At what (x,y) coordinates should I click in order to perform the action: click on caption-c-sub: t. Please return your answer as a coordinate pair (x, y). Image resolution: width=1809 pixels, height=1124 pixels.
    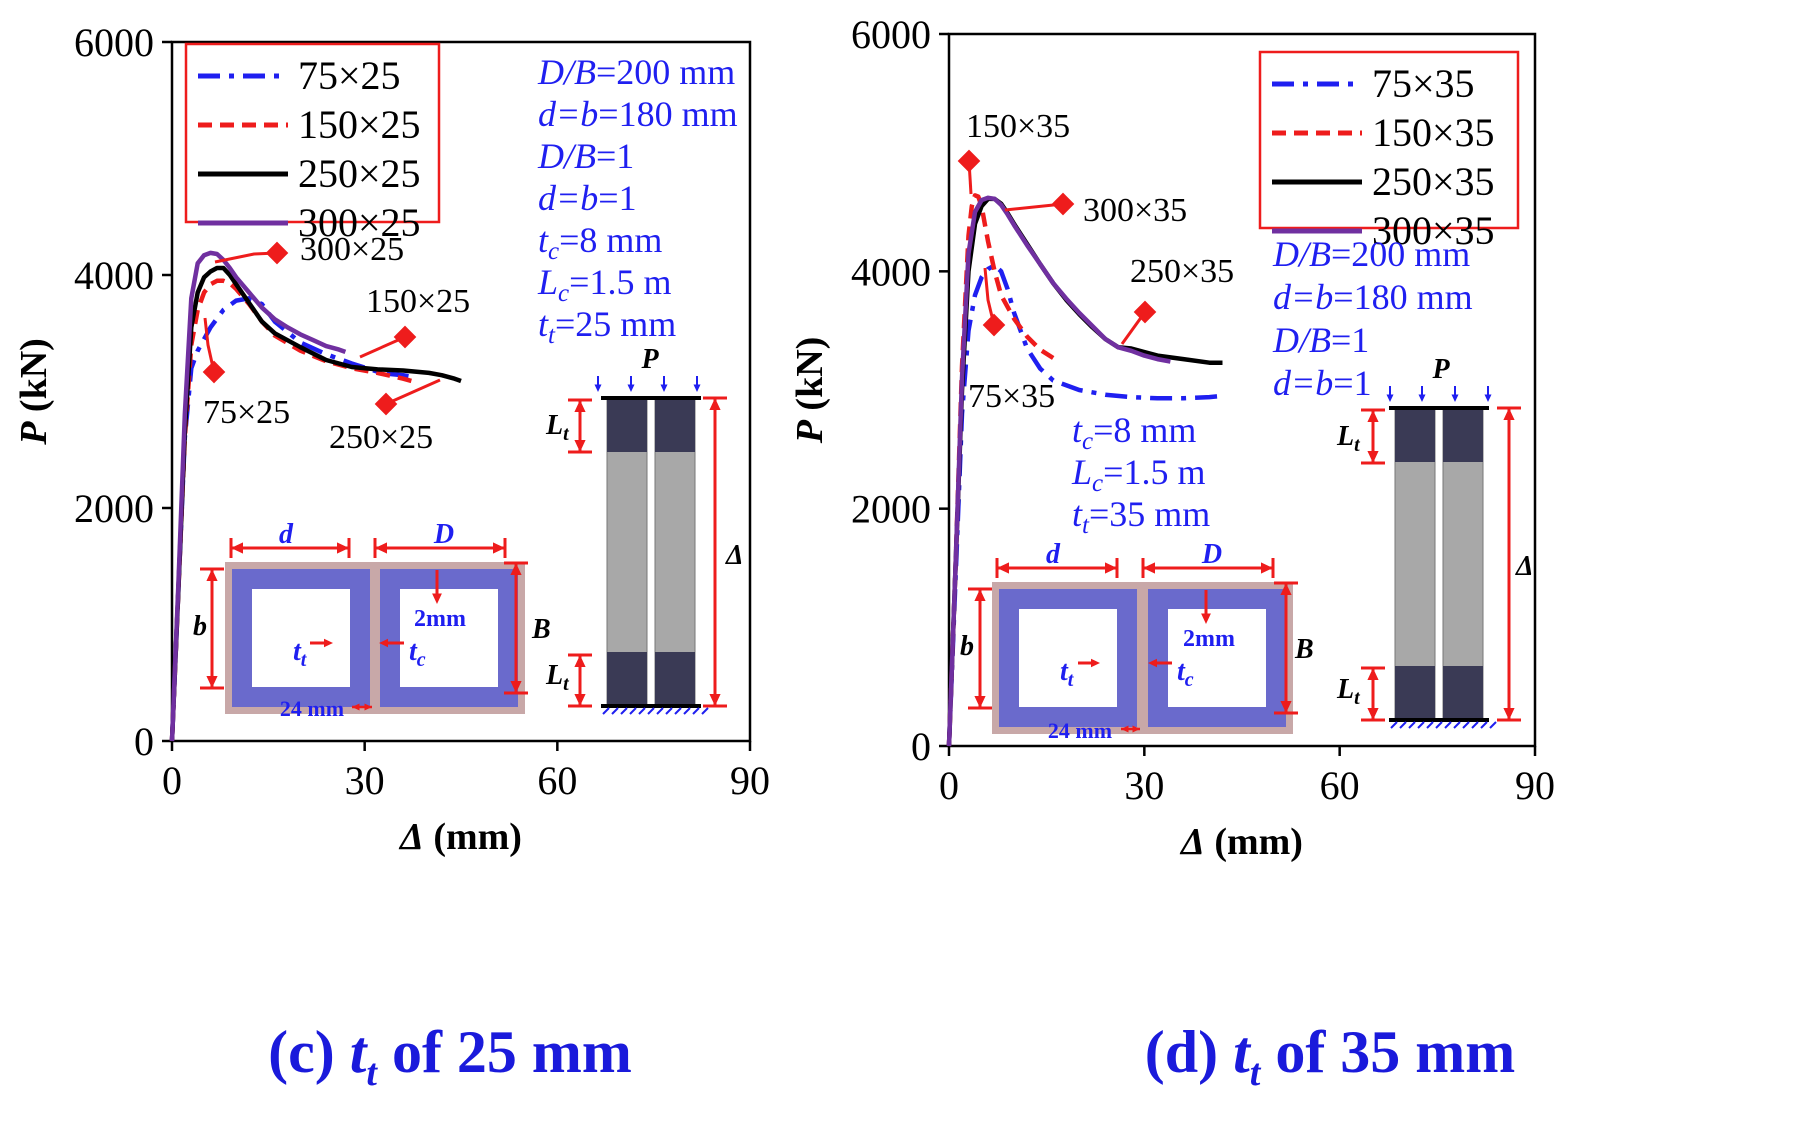
    Looking at the image, I should click on (371, 1073).